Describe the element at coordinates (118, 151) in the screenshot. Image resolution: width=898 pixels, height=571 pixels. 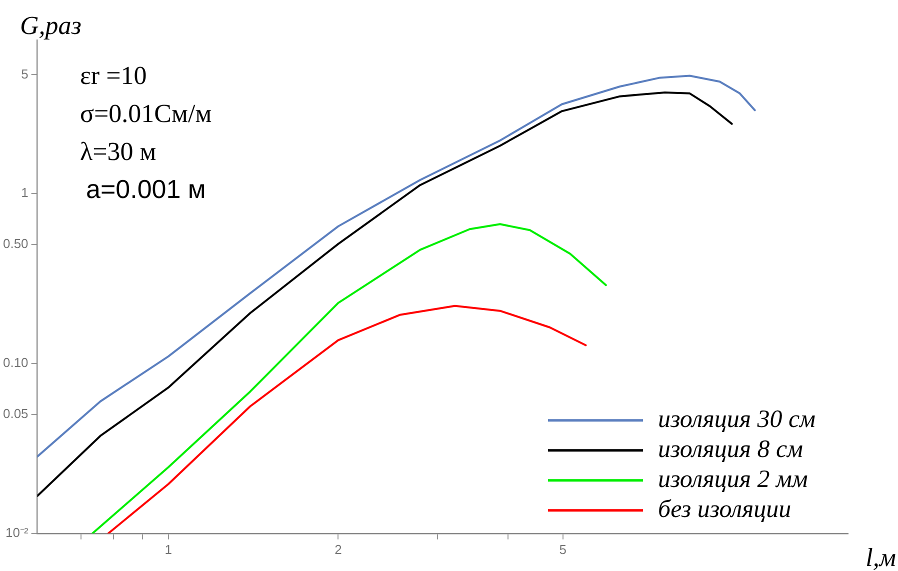
I see `annotation: λ=30 м` at that location.